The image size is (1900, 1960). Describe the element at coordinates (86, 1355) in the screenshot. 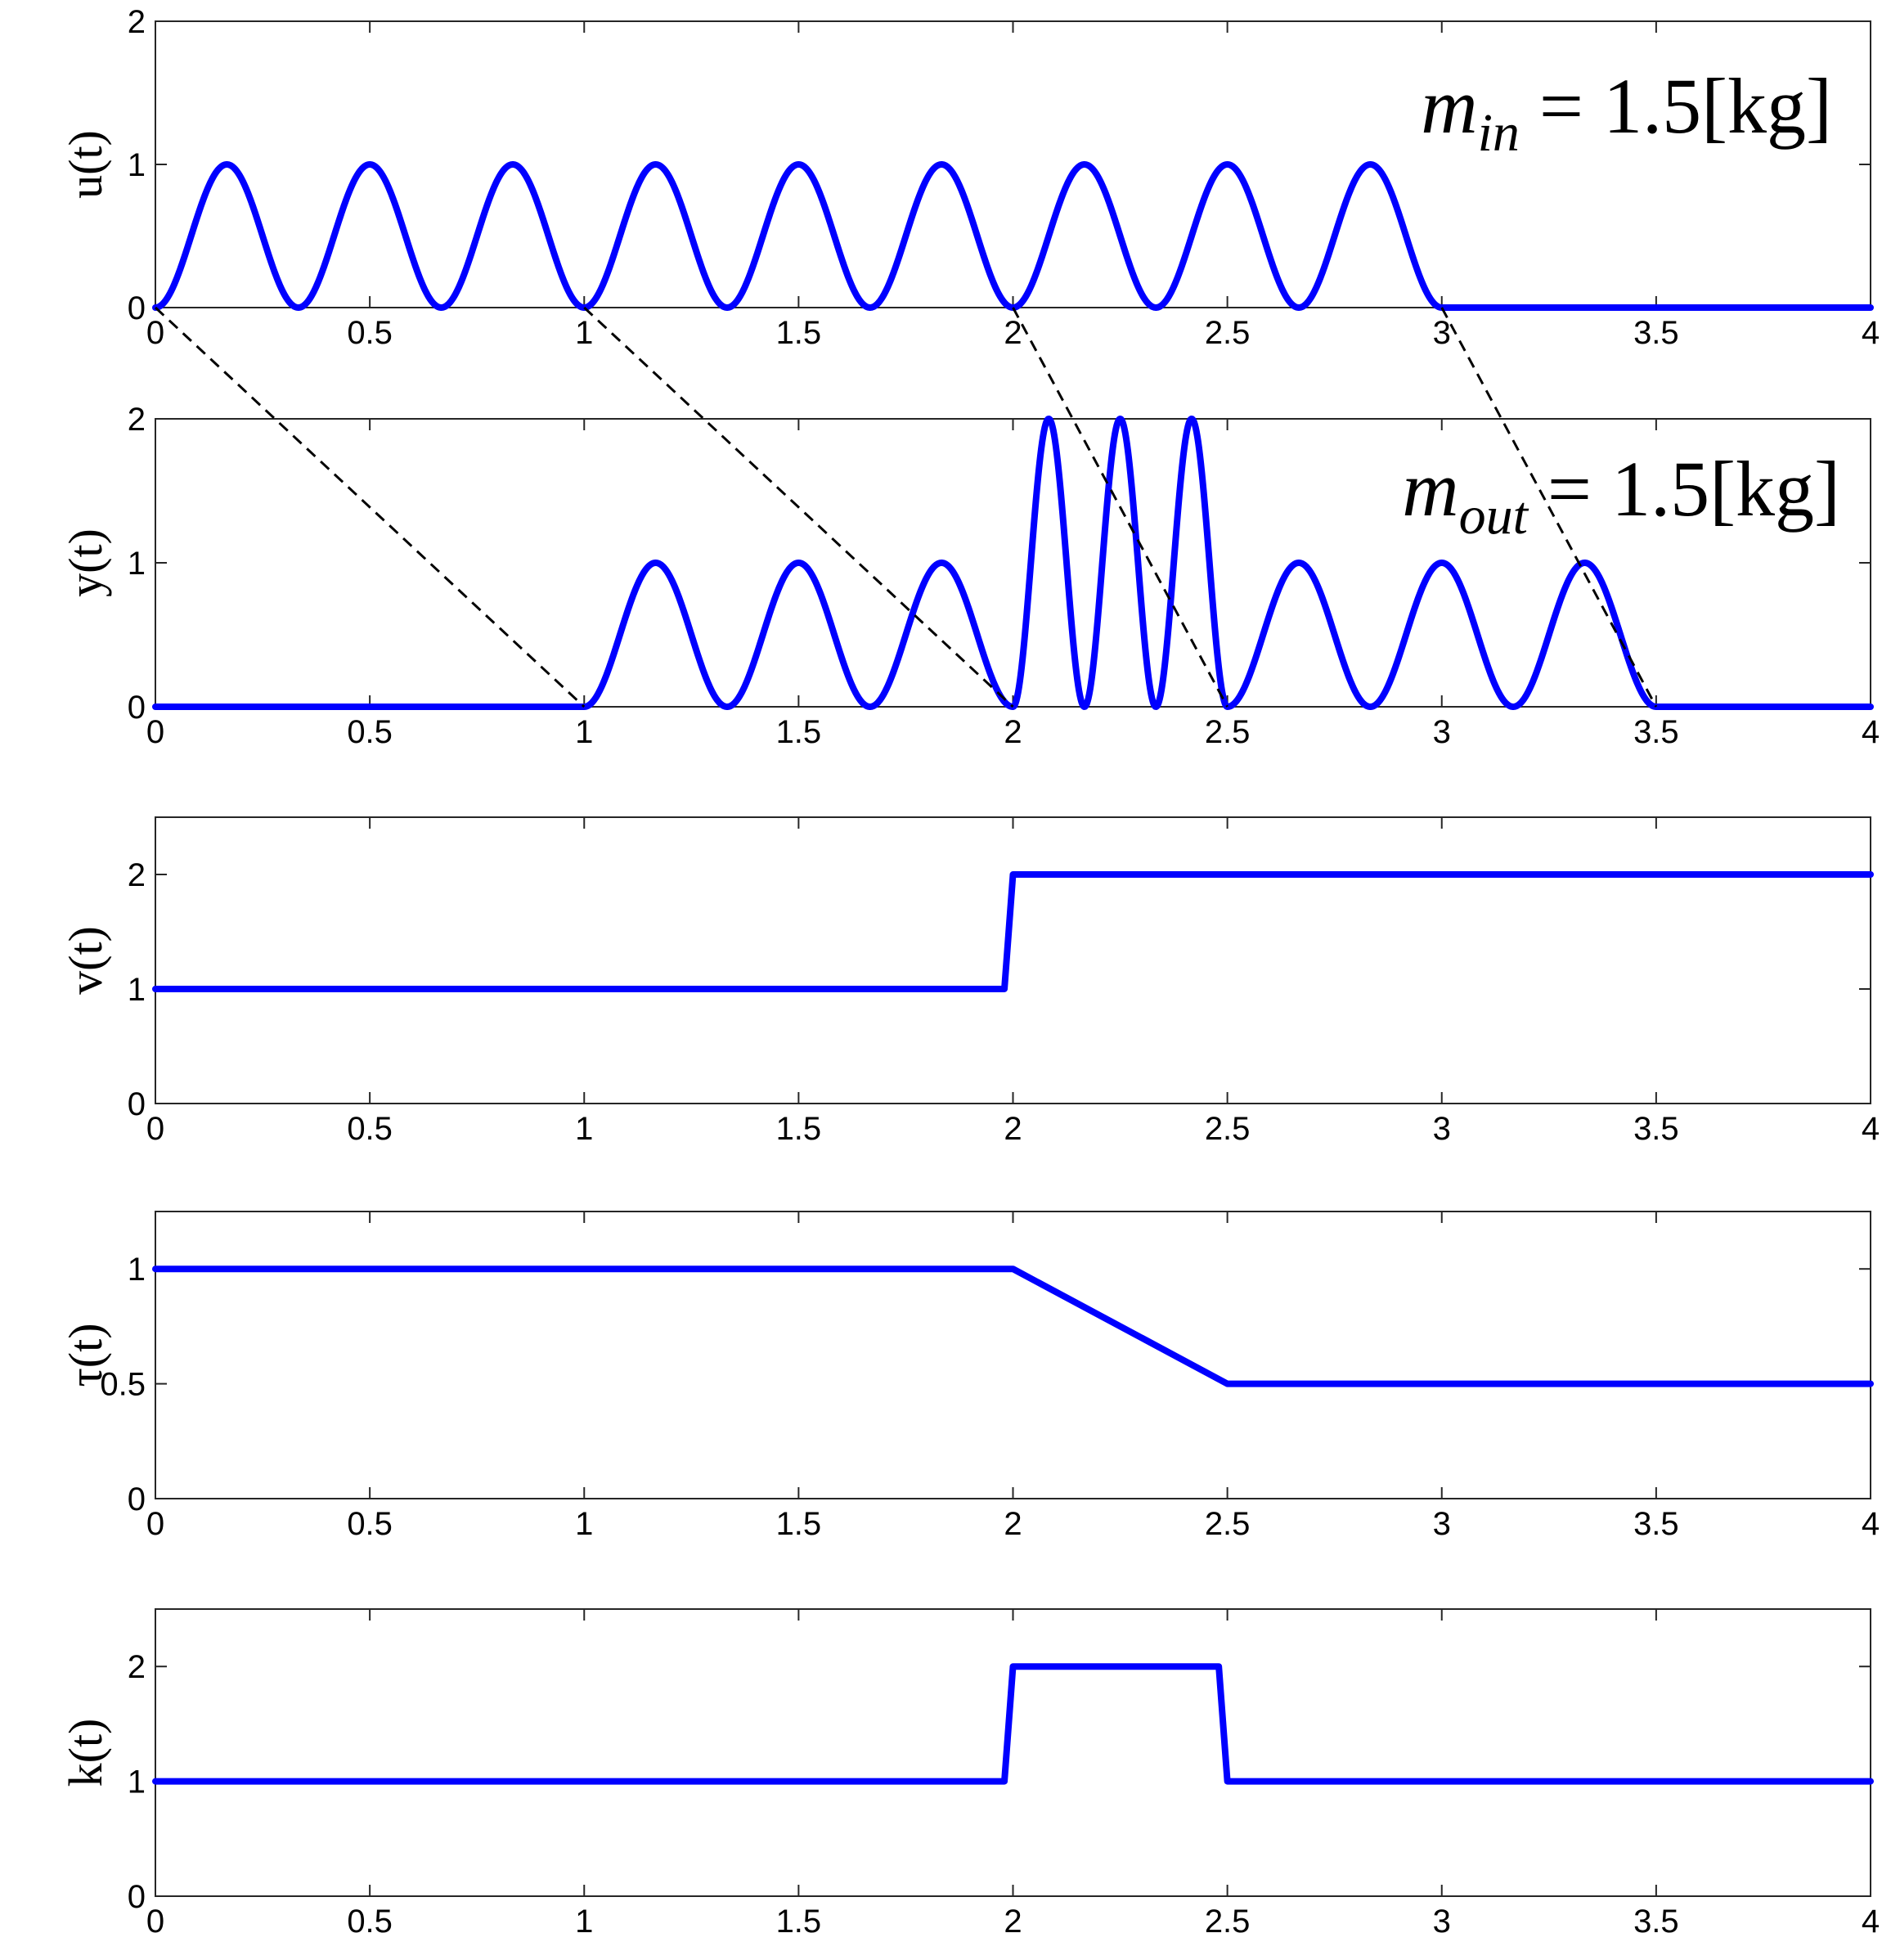

I see `y-axis-label: τ(t)` at that location.